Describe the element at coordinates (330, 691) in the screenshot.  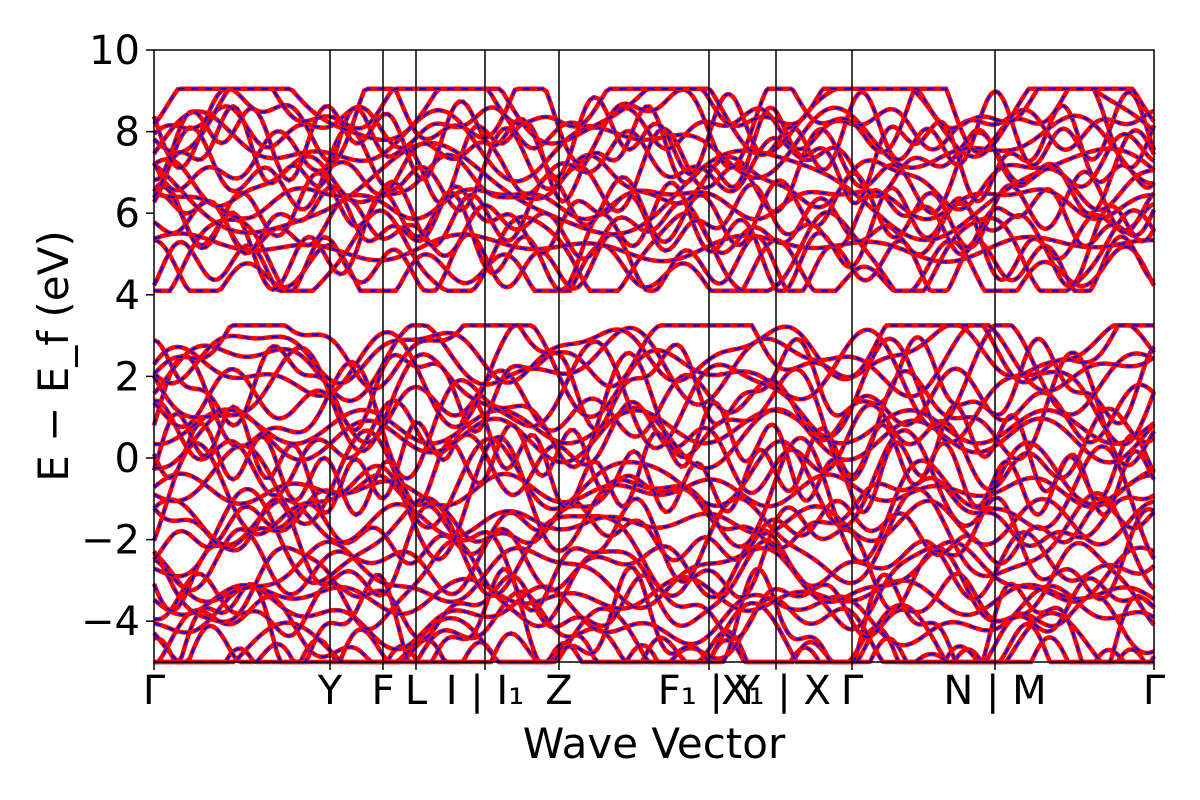
I see `x-tick-label: Y` at that location.